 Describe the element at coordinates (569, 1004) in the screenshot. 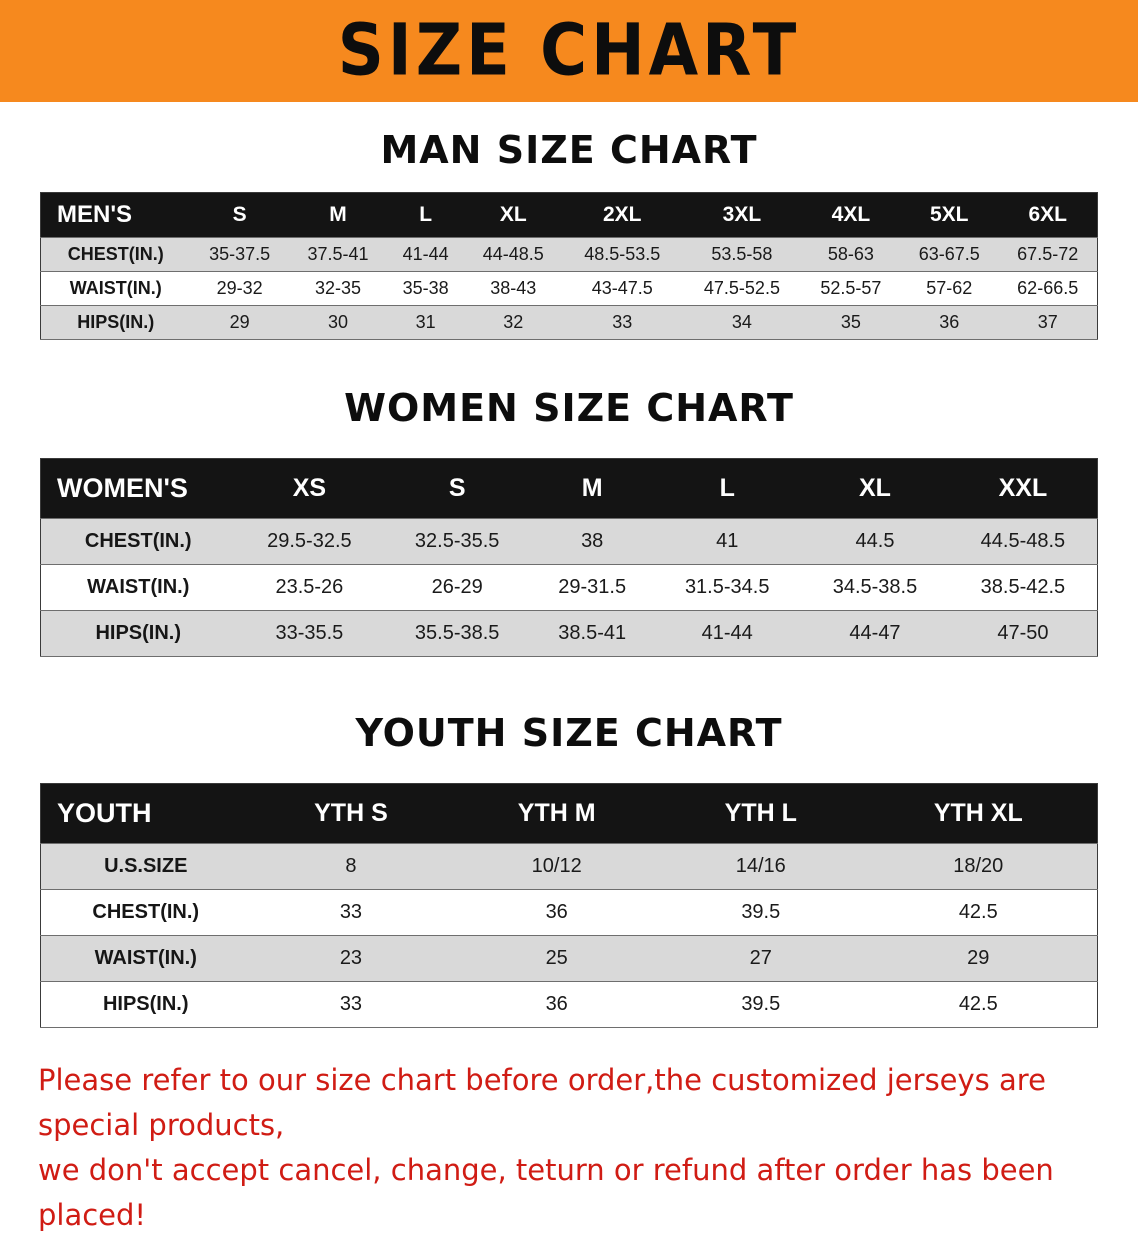

I see `measurement-row: HIPS(IN.) 33 36 39.5 42.5` at that location.